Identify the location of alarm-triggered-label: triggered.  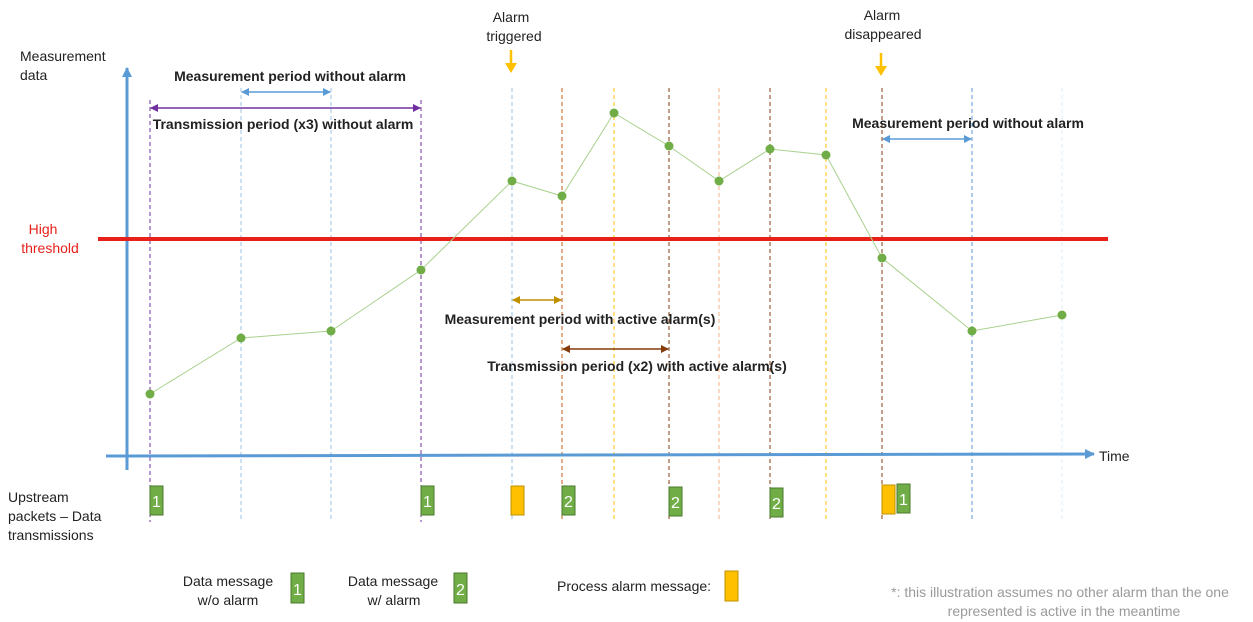
(513, 36).